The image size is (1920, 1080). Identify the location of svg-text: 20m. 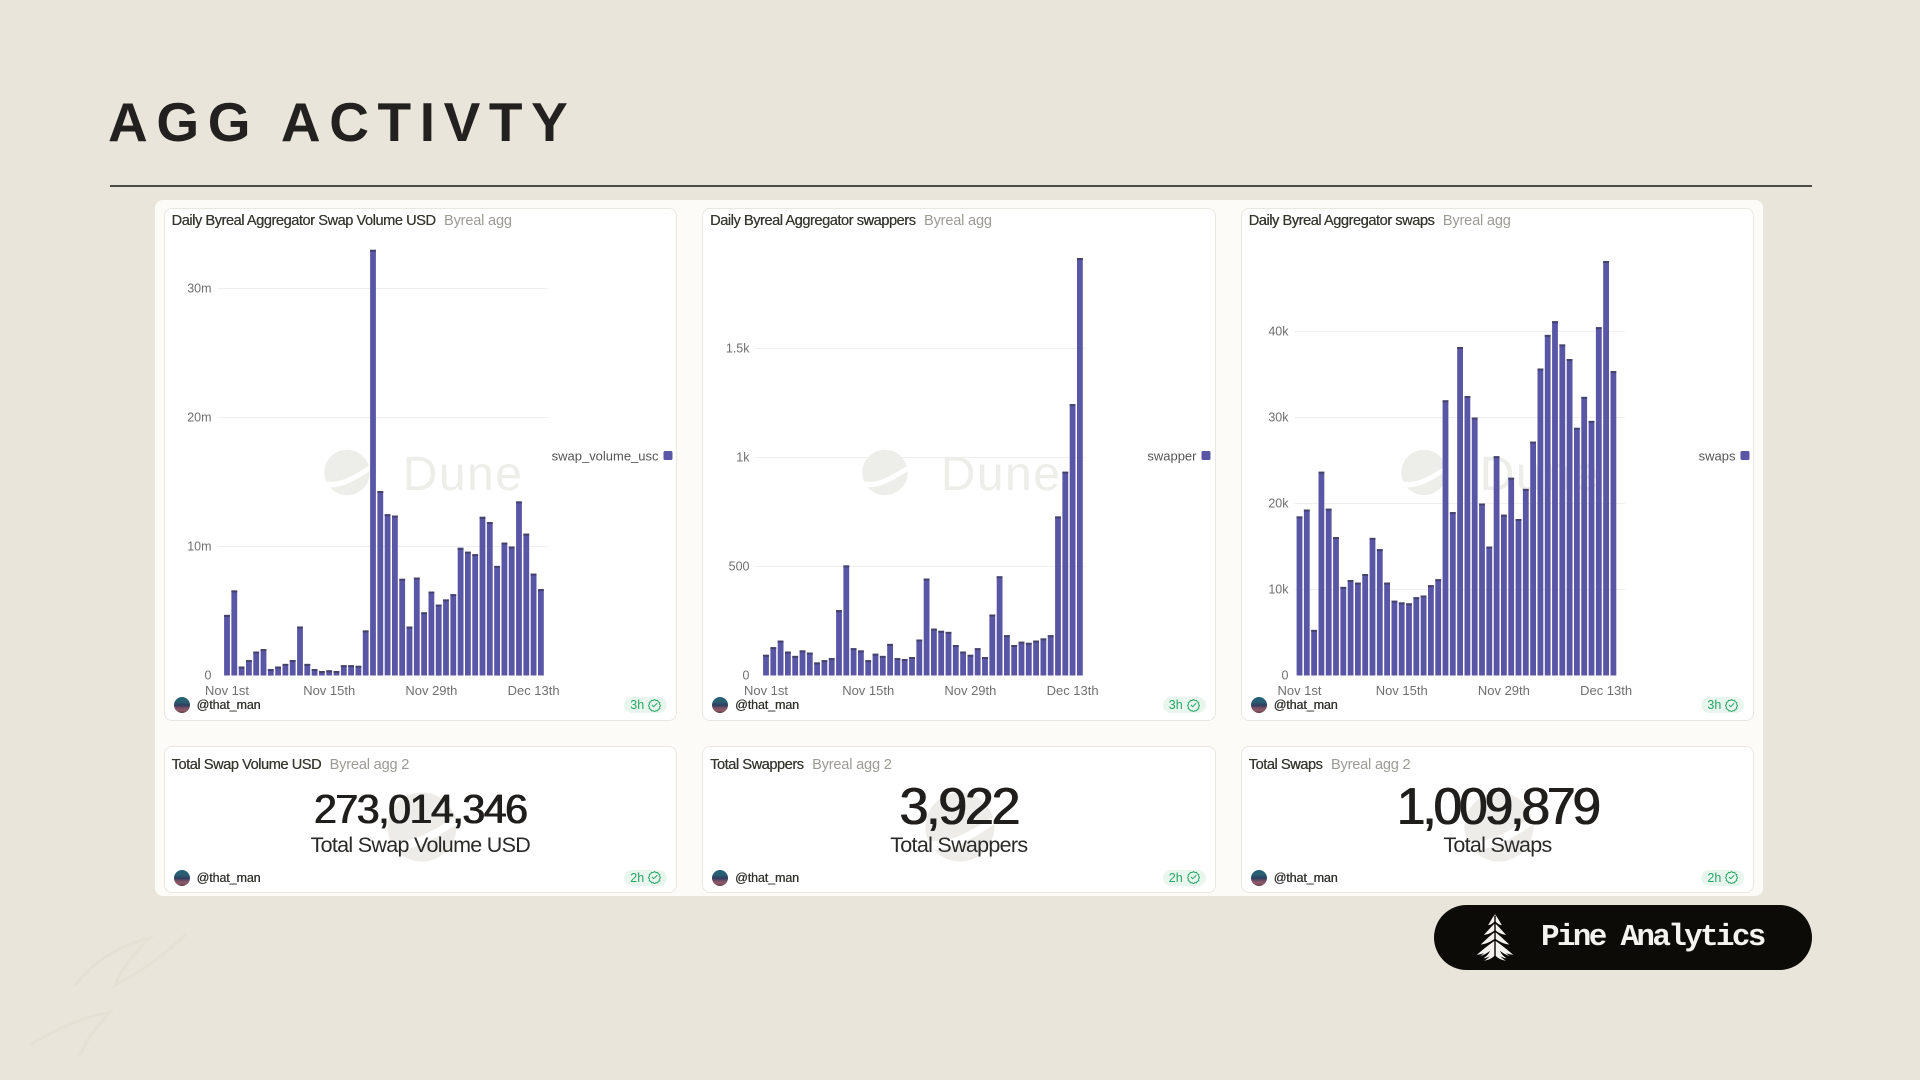
(199, 417).